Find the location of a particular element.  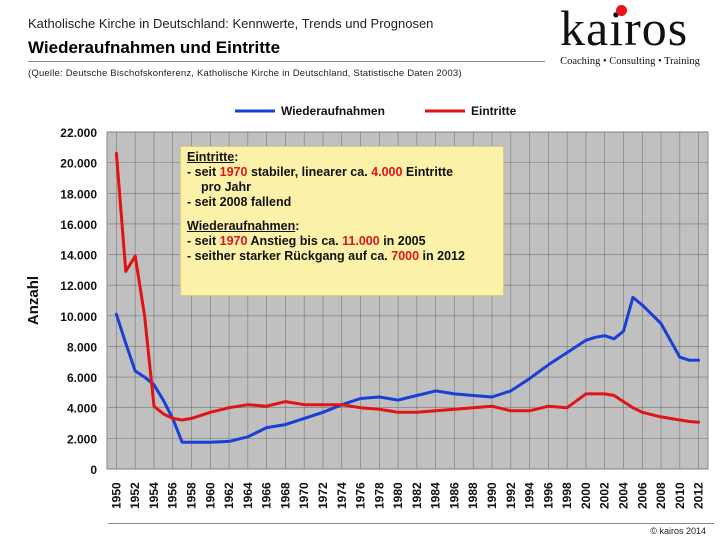

y-tick-label: 6.000 is located at coordinates (82, 378).